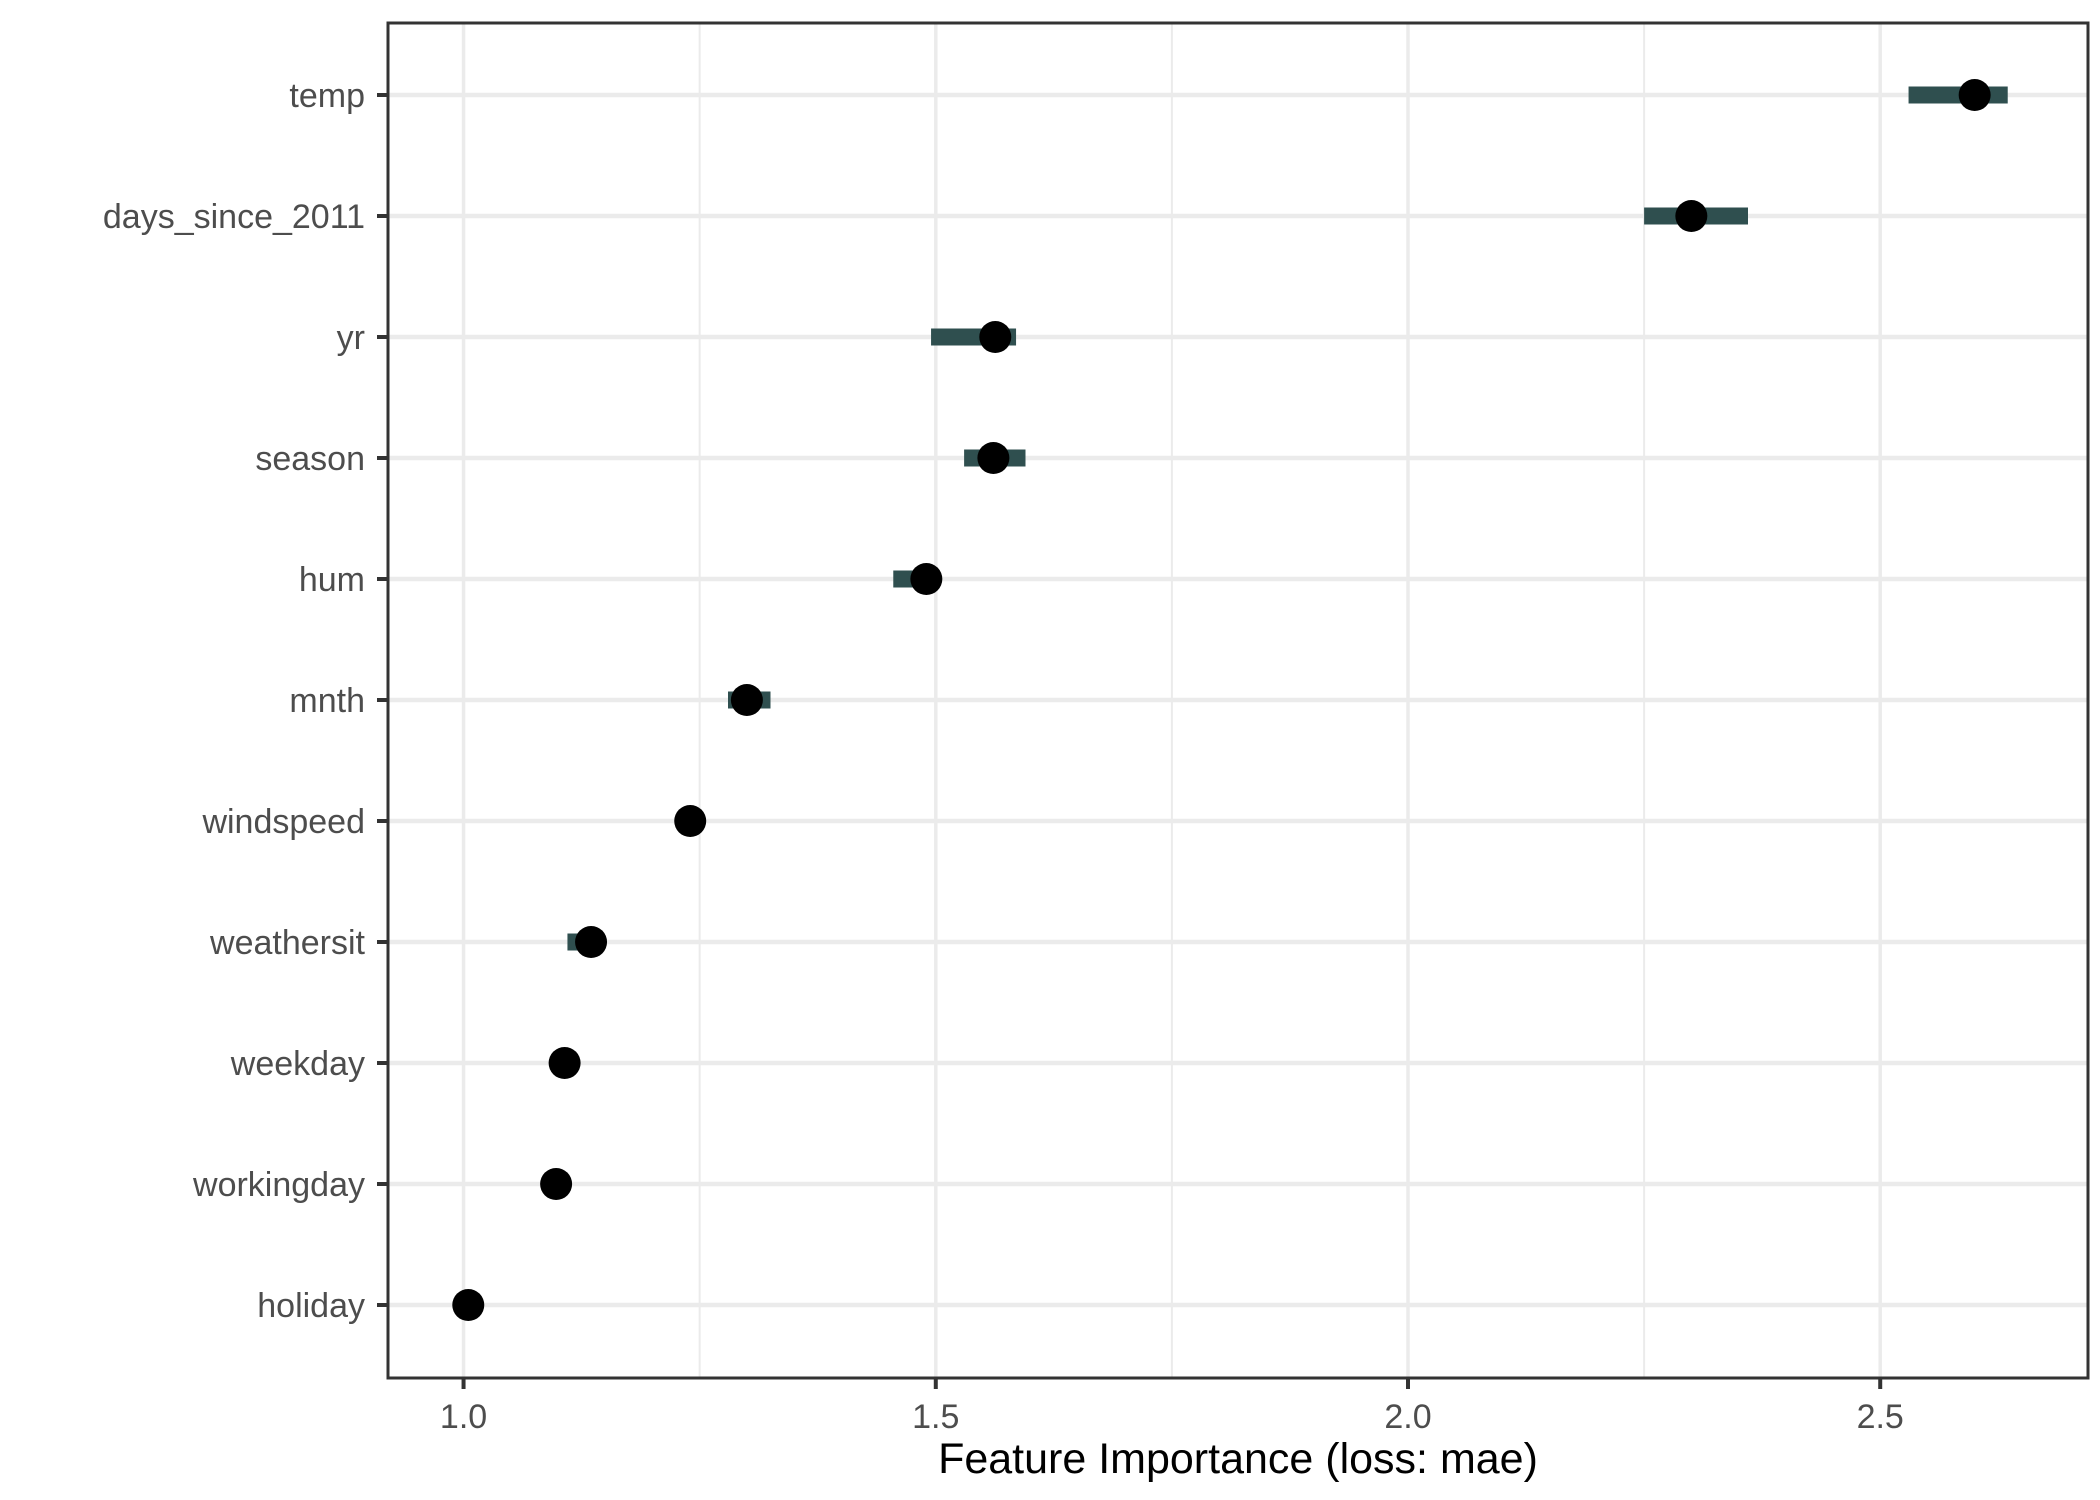 The image size is (2100, 1500). Describe the element at coordinates (278, 1185) in the screenshot. I see `y-tick-label: workingday` at that location.